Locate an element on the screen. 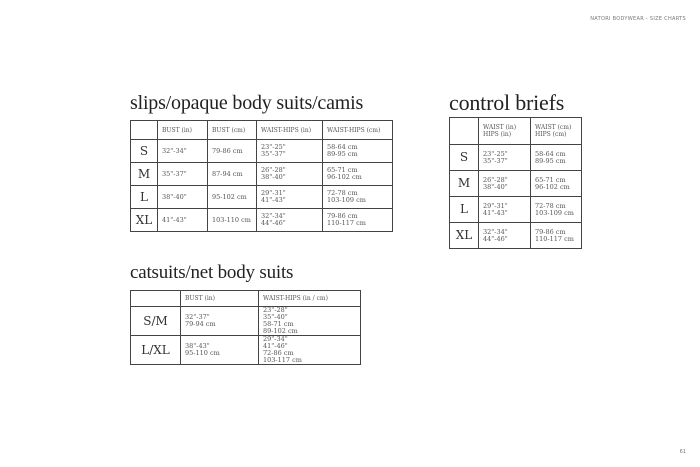  table-cell: 87-94 cm is located at coordinates (232, 174).